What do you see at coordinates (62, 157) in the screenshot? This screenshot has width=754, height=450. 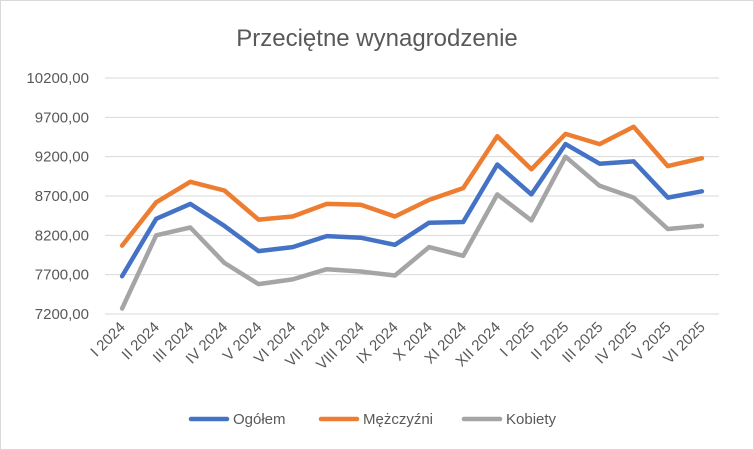 I see `y-tick-label: 9200,00` at bounding box center [62, 157].